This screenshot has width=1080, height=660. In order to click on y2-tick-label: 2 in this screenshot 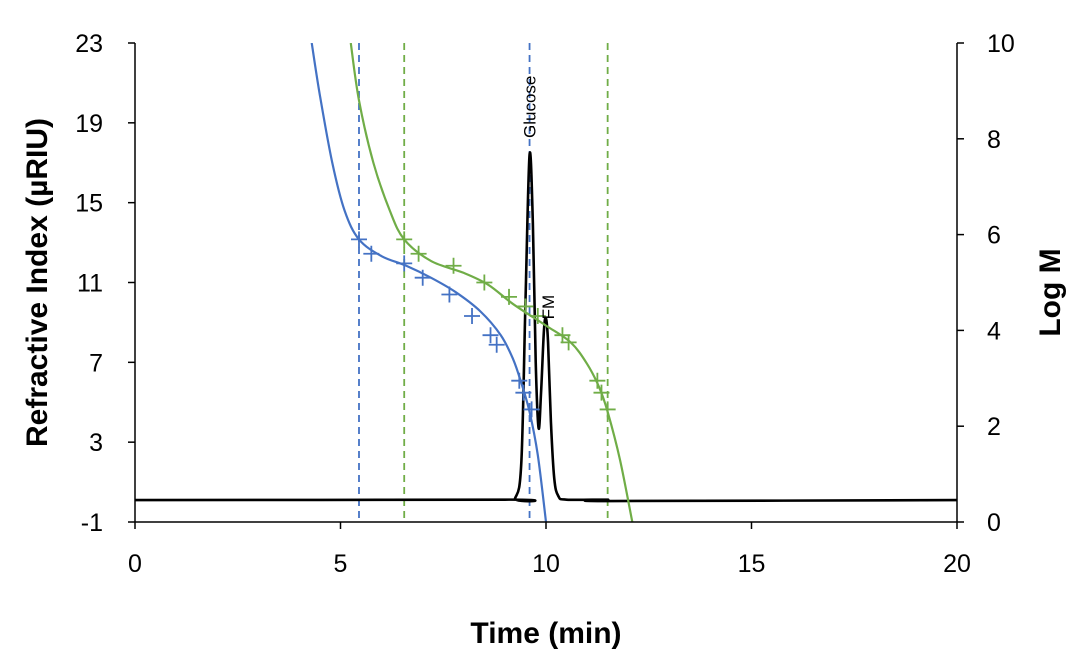, I will do `click(994, 427)`.